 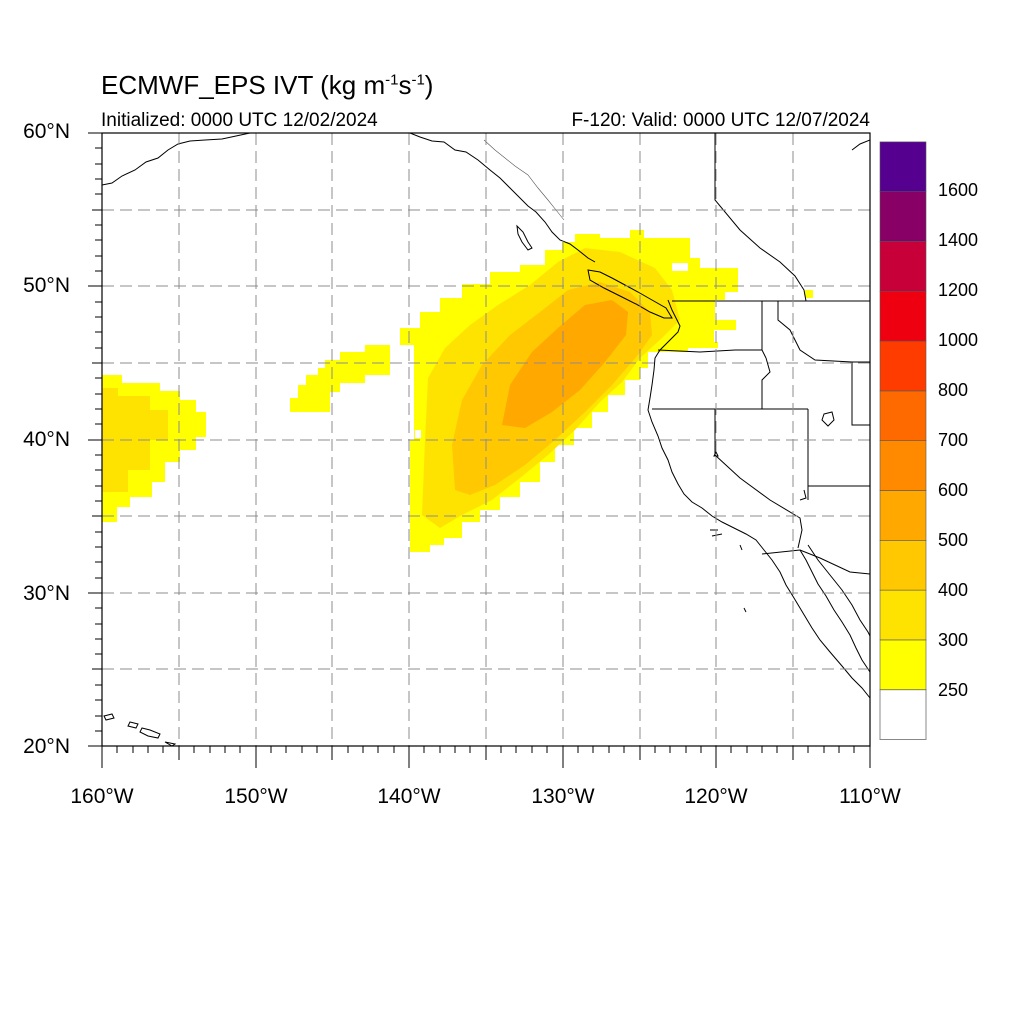 I want to click on colorbar-label-800: 800, so click(x=953, y=390).